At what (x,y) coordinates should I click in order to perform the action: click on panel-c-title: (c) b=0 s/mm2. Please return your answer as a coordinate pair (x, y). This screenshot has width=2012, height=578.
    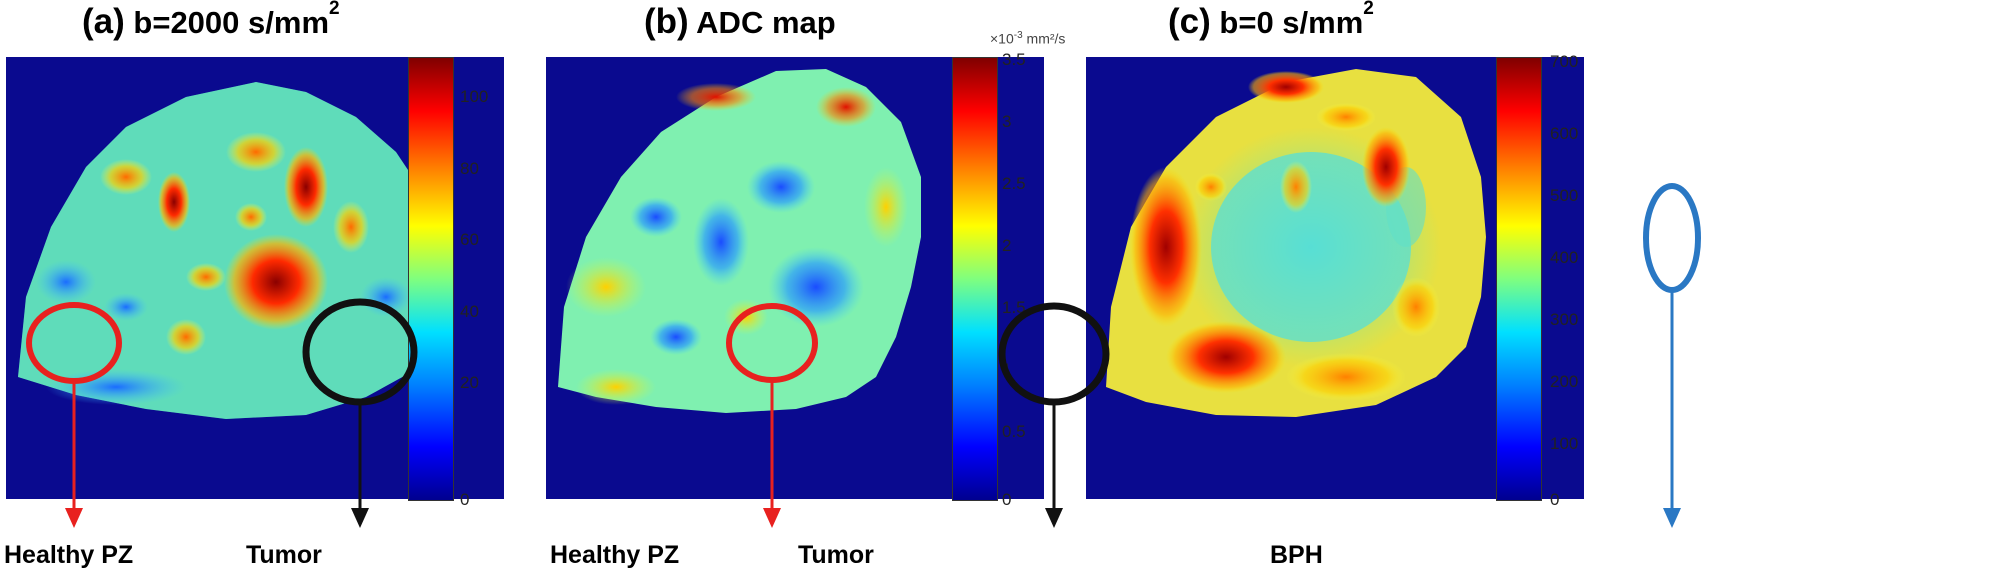
    Looking at the image, I should click on (1271, 22).